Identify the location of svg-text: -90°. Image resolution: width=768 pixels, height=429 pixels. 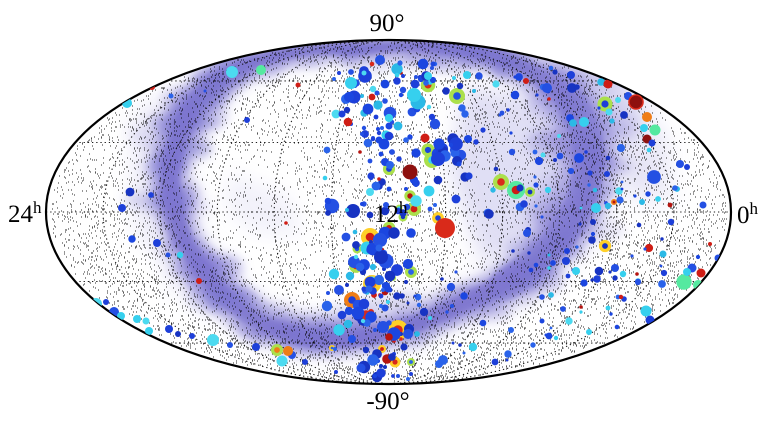
(387, 401).